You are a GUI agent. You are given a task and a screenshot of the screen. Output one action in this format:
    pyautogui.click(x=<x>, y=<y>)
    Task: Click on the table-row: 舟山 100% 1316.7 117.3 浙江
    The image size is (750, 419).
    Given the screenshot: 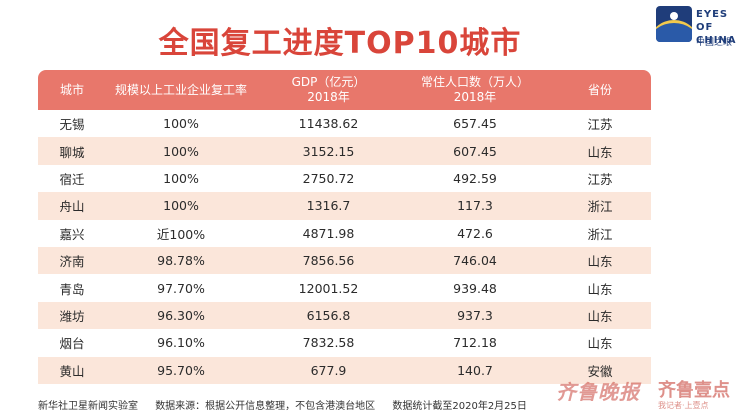 What is the action you would take?
    pyautogui.click(x=344, y=206)
    